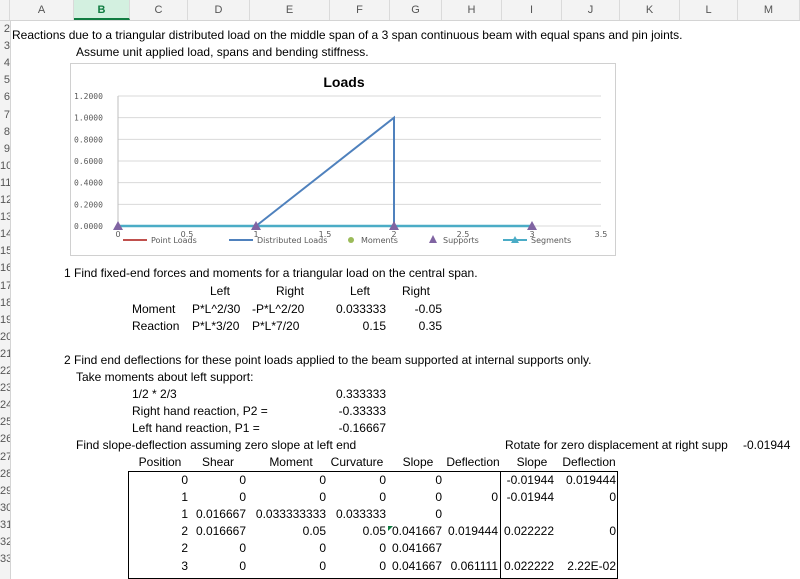  What do you see at coordinates (416, 10) in the screenshot?
I see `column-header-g: G` at bounding box center [416, 10].